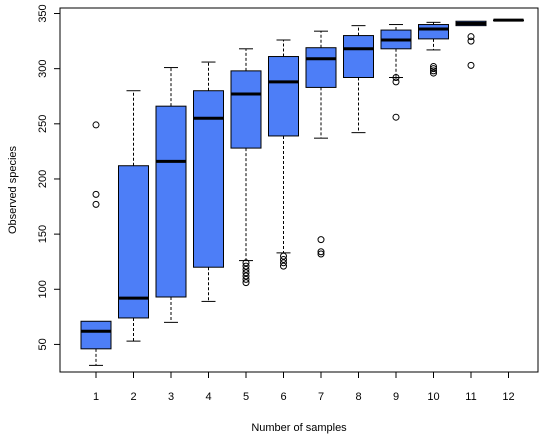 The width and height of the screenshot is (550, 439). Describe the element at coordinates (43, 124) in the screenshot. I see `y-tick-label: 250` at that location.